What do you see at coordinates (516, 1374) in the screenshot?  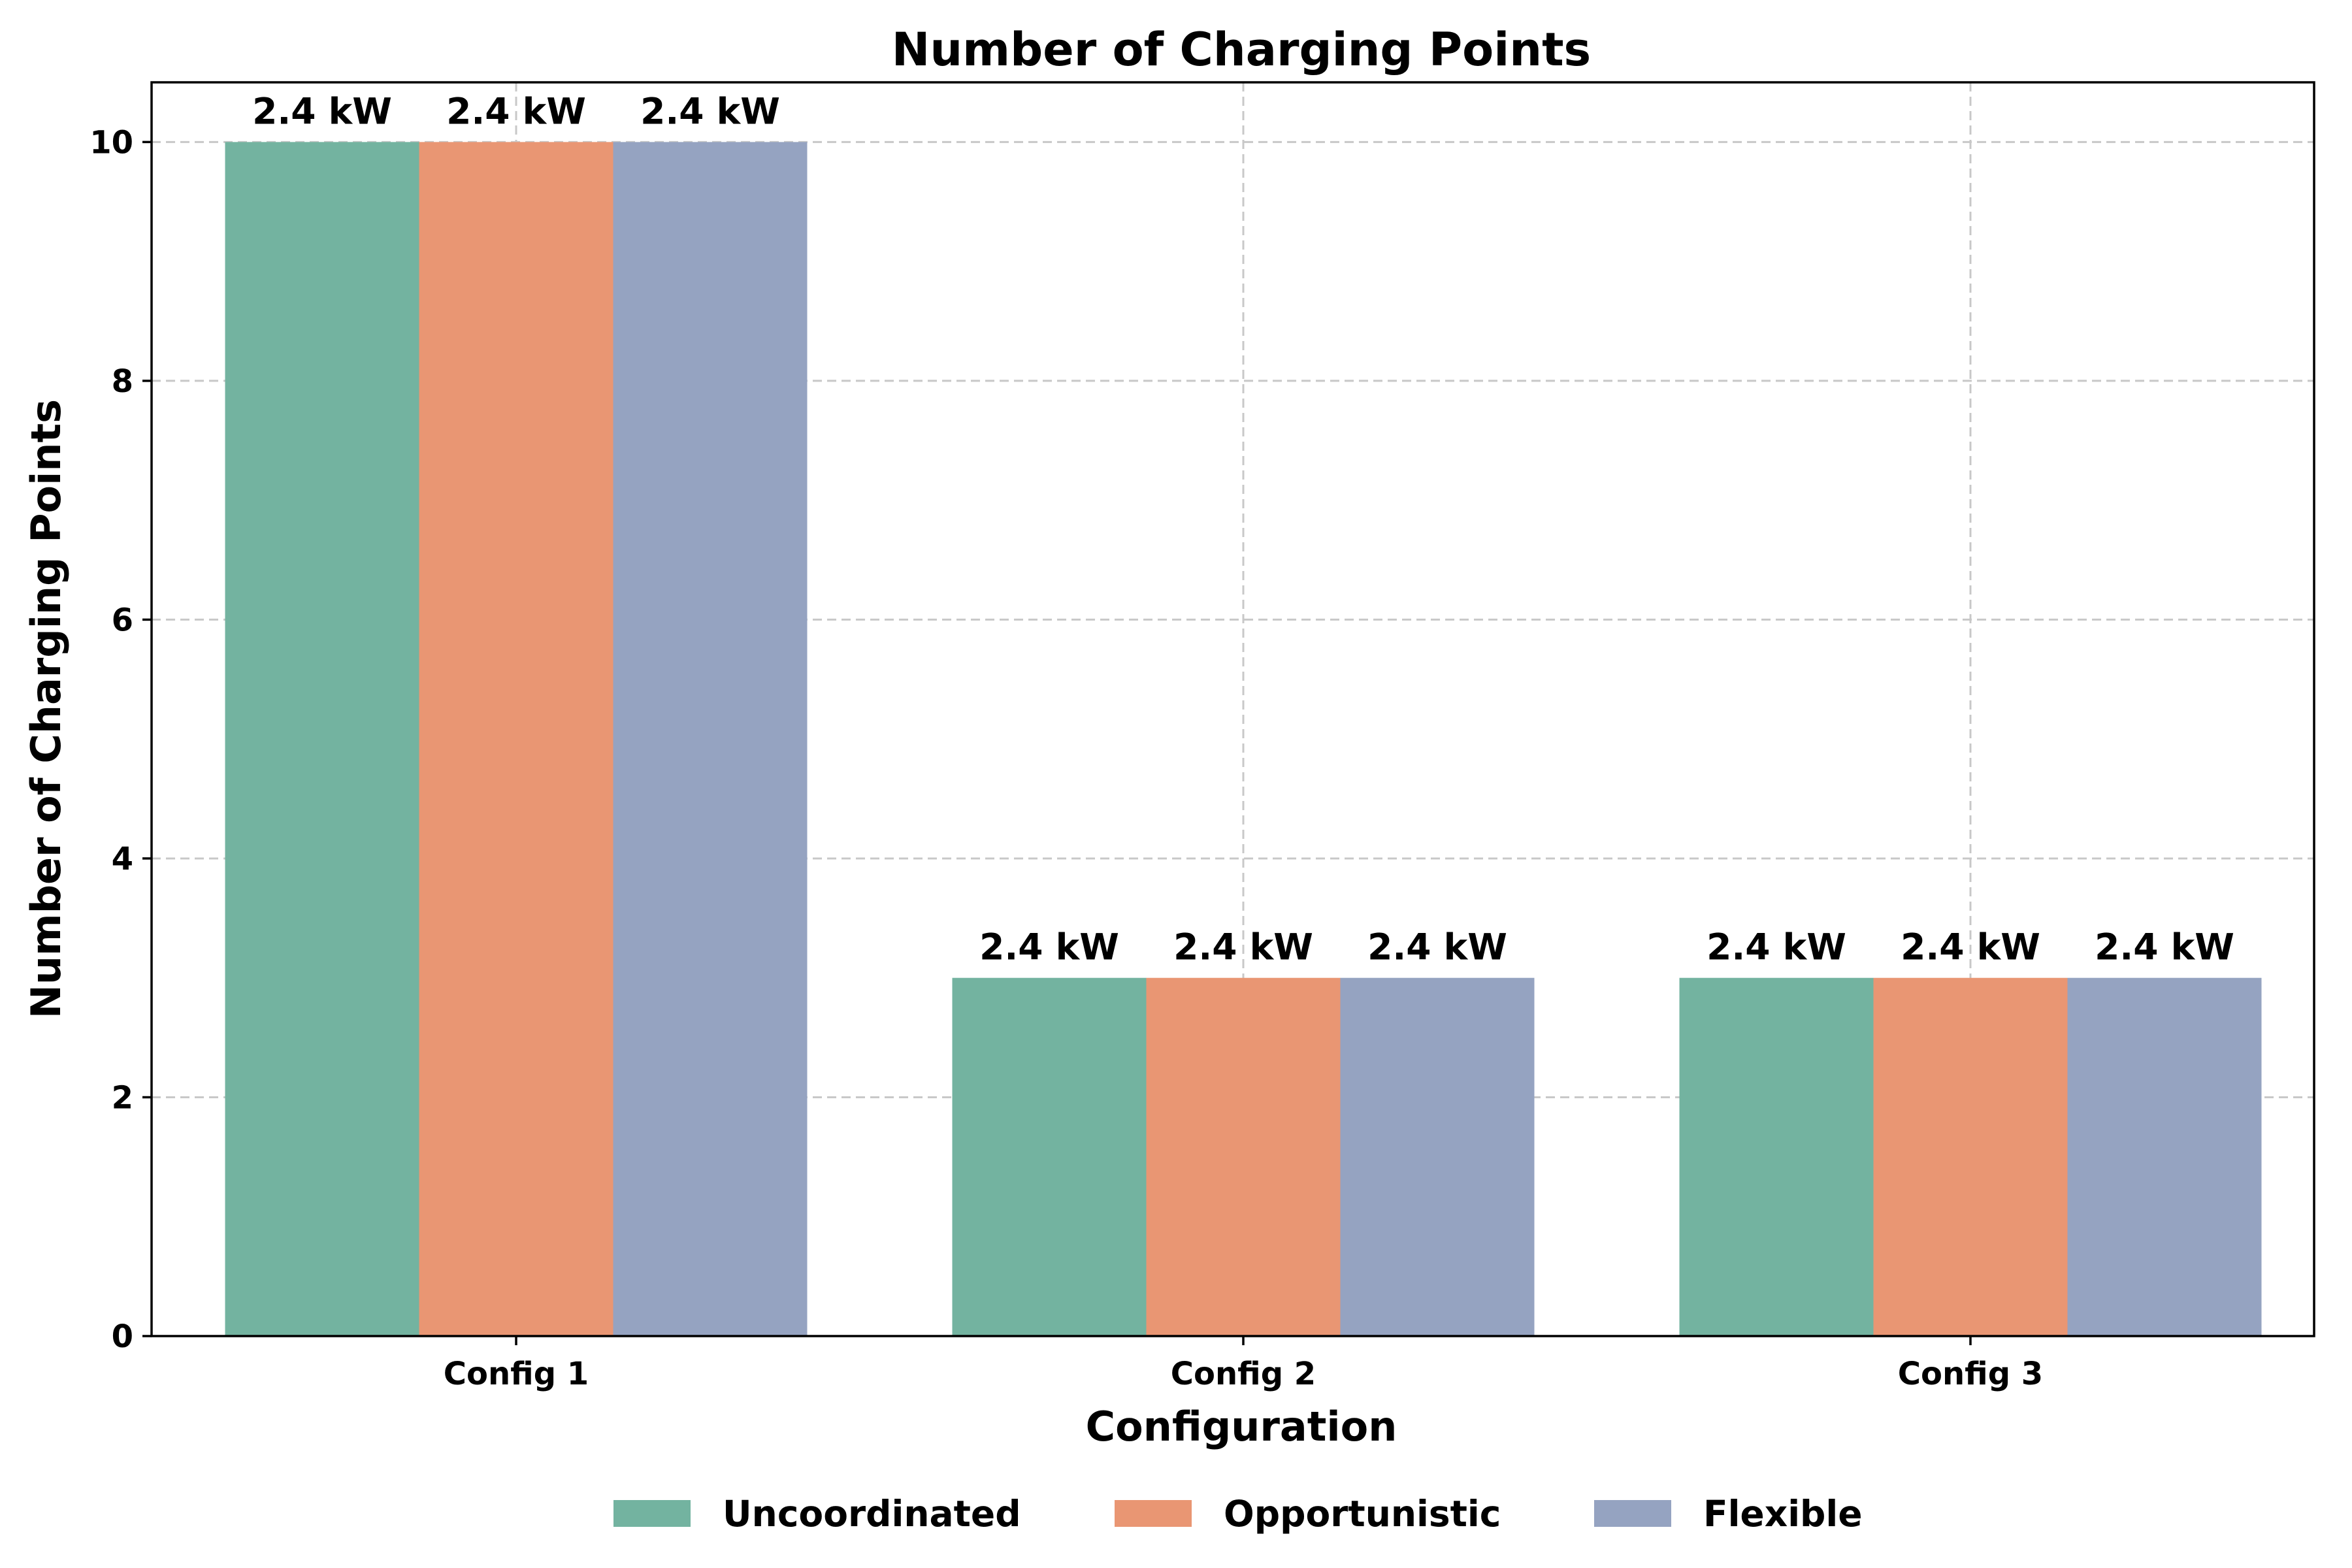 I see `x-tick-label: Config 1` at bounding box center [516, 1374].